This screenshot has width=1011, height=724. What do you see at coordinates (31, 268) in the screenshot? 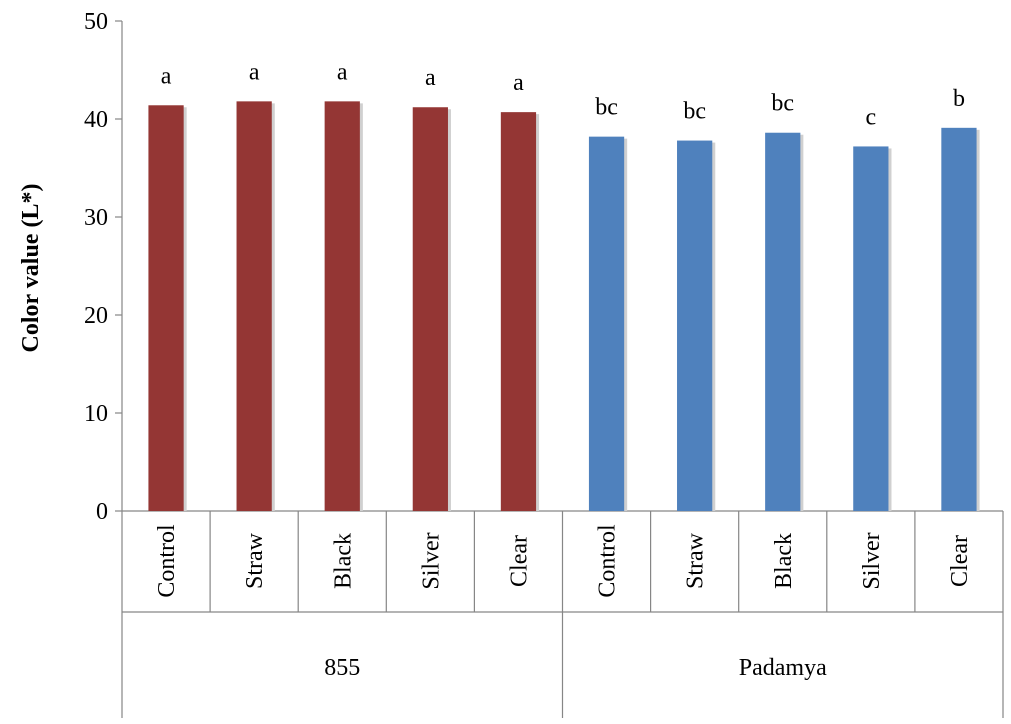
I see `y-axis-title: Color value (L*)` at bounding box center [31, 268].